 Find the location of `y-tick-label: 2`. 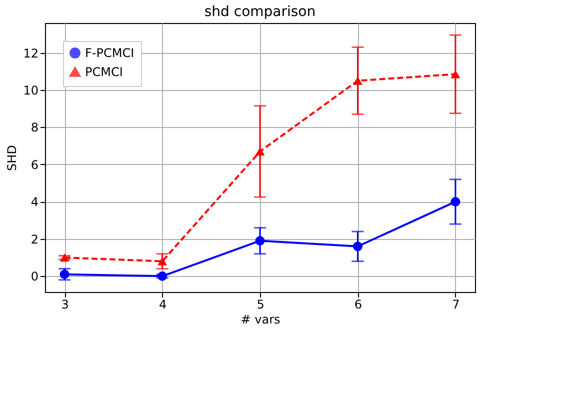

y-tick-label: 2 is located at coordinates (34, 239).